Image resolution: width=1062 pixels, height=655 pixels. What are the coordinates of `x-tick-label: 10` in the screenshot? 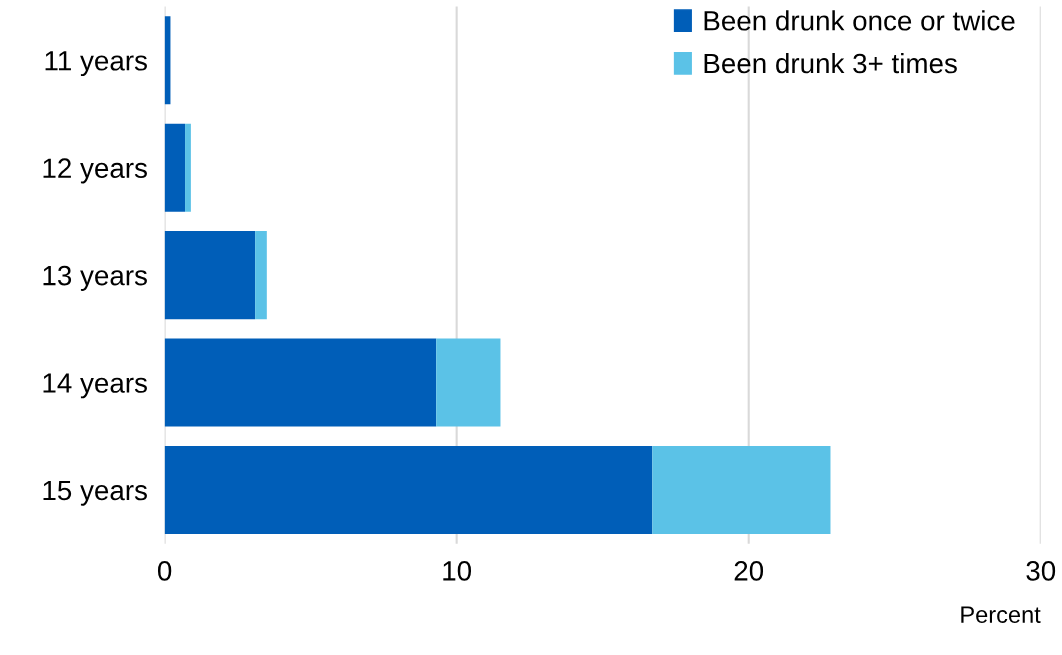 It's located at (457, 571).